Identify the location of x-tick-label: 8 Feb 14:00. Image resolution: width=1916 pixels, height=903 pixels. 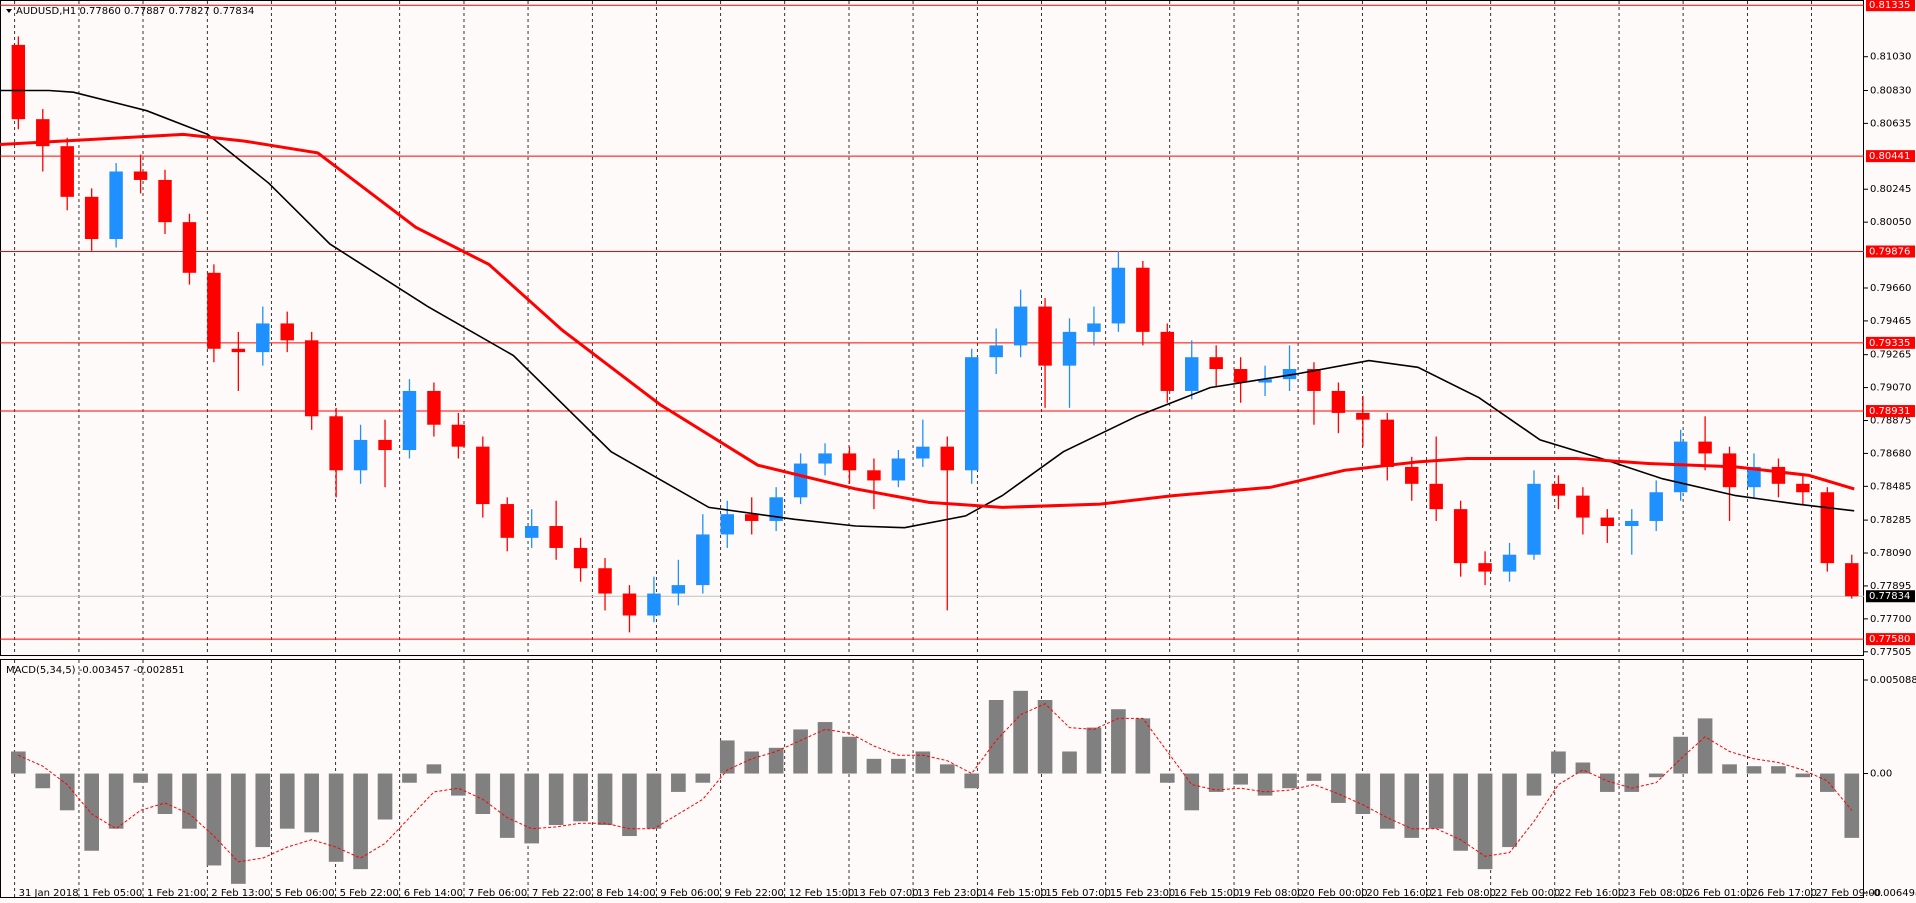
(625, 893).